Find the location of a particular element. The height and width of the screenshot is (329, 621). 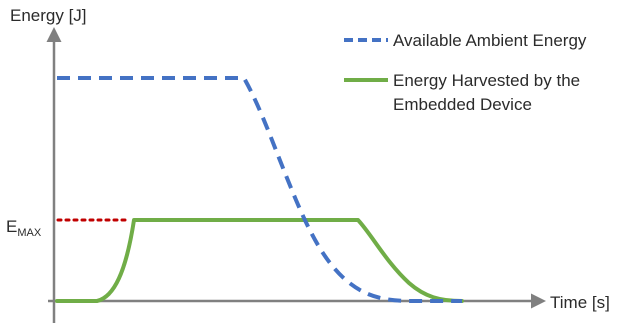

legend-harvested-label-line1: Energy Harvested by the is located at coordinates (486, 80).